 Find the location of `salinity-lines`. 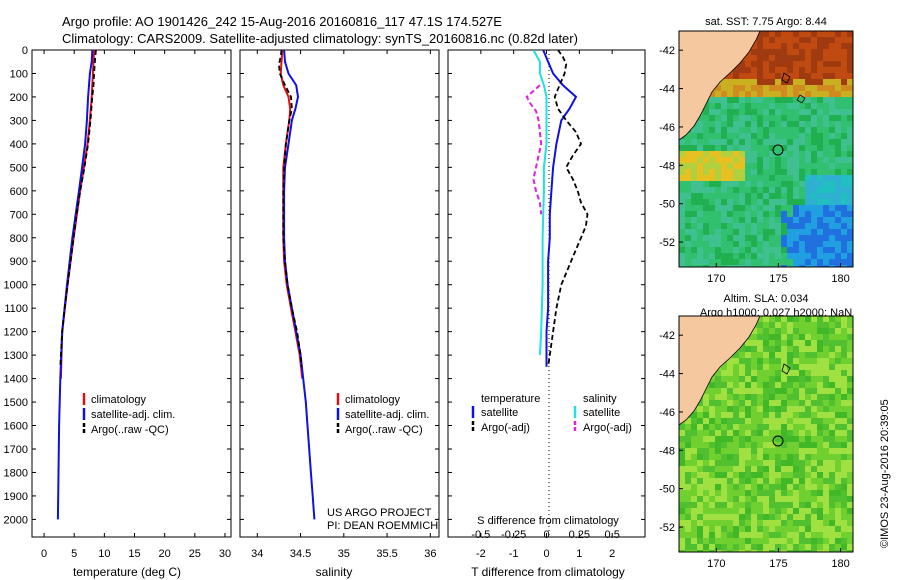

salinity-lines is located at coordinates (296, 285).